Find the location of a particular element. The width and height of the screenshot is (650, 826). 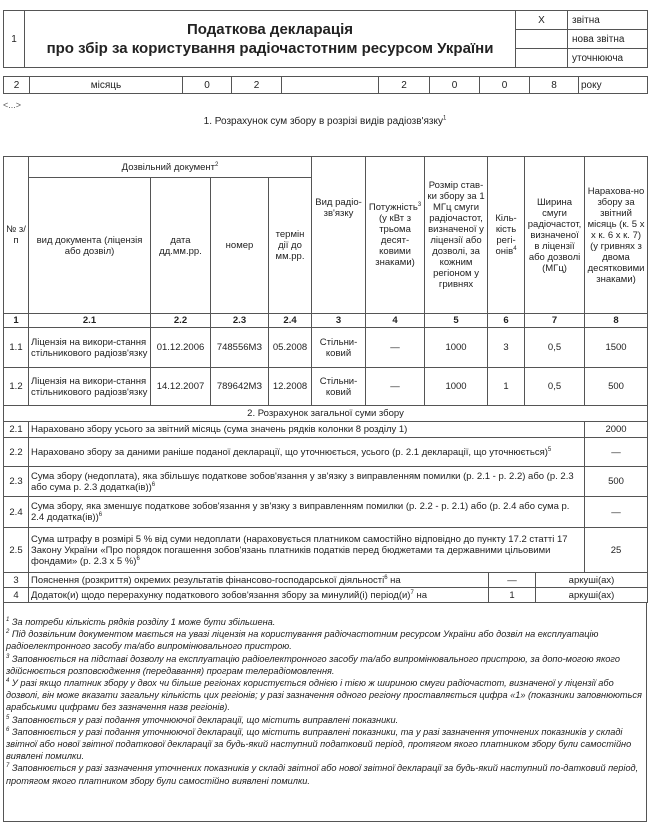

row-value: 25 is located at coordinates (616, 550).